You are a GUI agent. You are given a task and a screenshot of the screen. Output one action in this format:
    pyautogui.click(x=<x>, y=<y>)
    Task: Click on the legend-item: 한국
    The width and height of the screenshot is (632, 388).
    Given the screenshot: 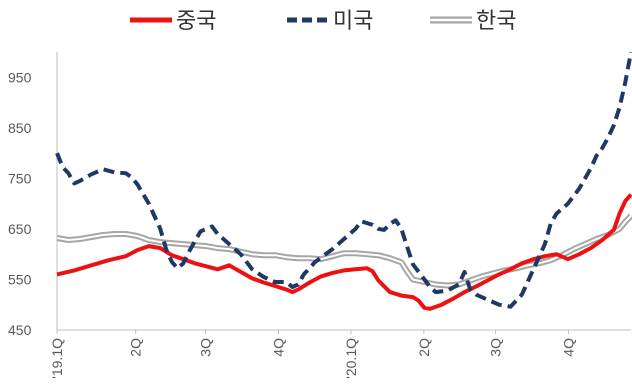 What is the action you would take?
    pyautogui.click(x=473, y=21)
    